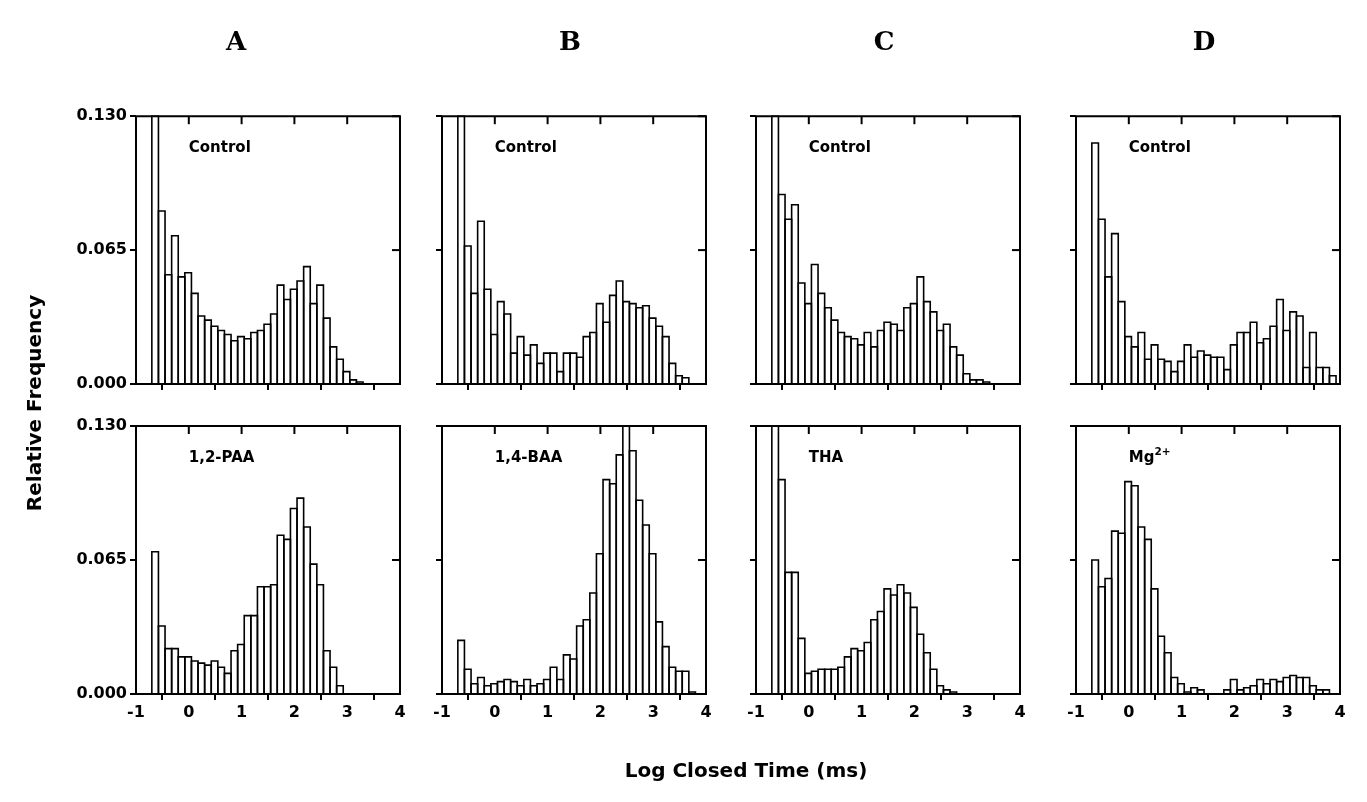 The image size is (1367, 802). Describe the element at coordinates (235, 41) in the screenshot. I see `chart-title: A` at that location.